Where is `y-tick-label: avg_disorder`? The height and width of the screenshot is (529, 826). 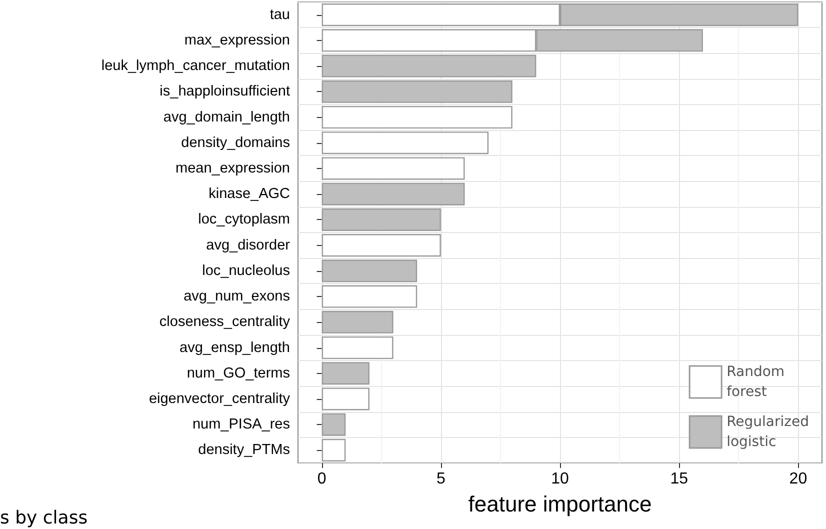 y-tick-label: avg_disorder is located at coordinates (248, 245).